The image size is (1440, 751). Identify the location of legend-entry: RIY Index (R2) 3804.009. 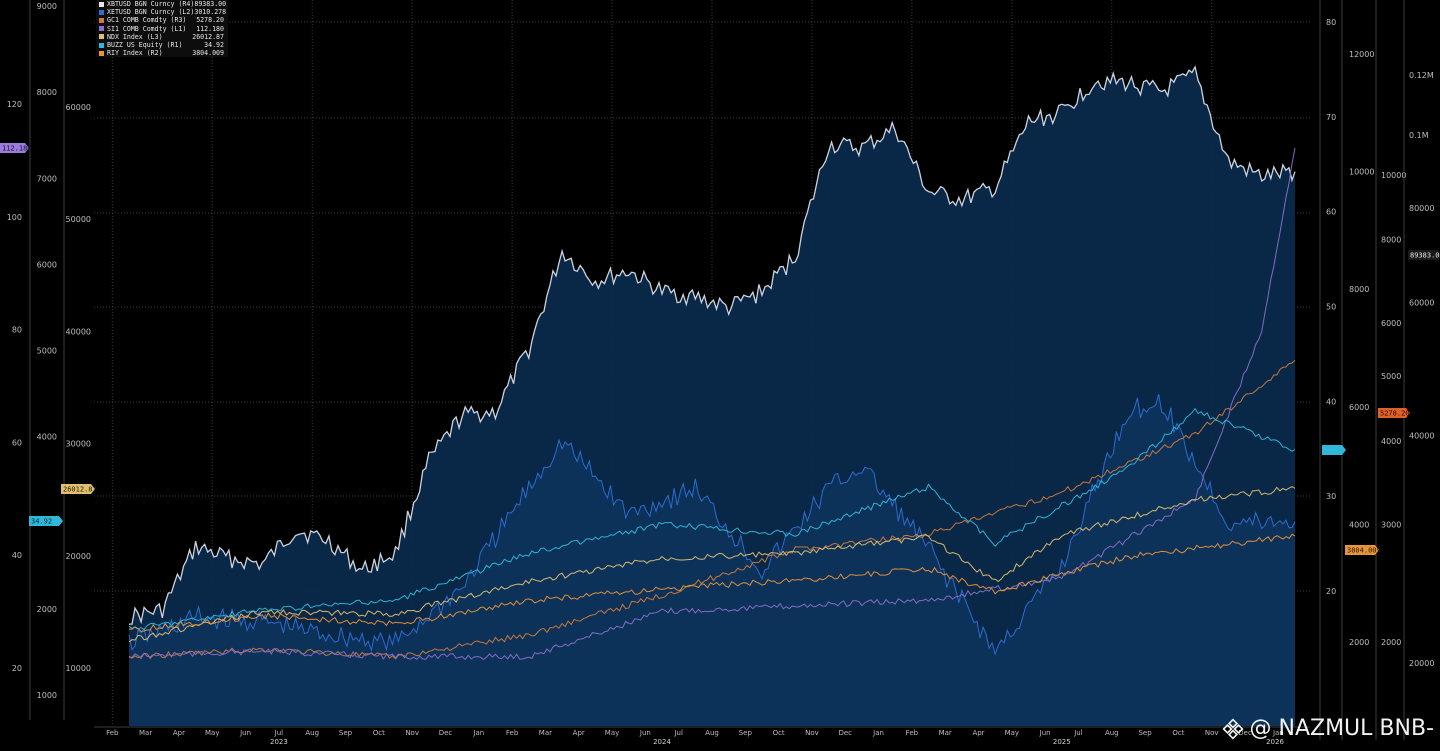
(162, 53).